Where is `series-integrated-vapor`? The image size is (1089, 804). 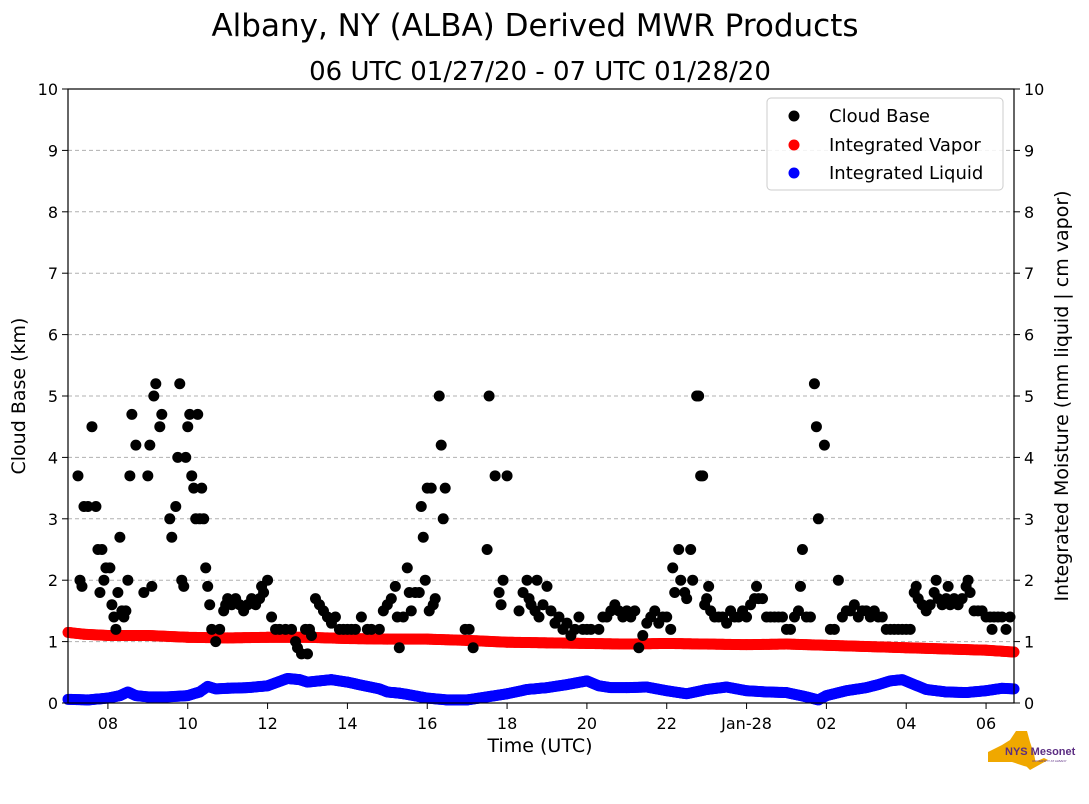 series-integrated-vapor is located at coordinates (541, 642).